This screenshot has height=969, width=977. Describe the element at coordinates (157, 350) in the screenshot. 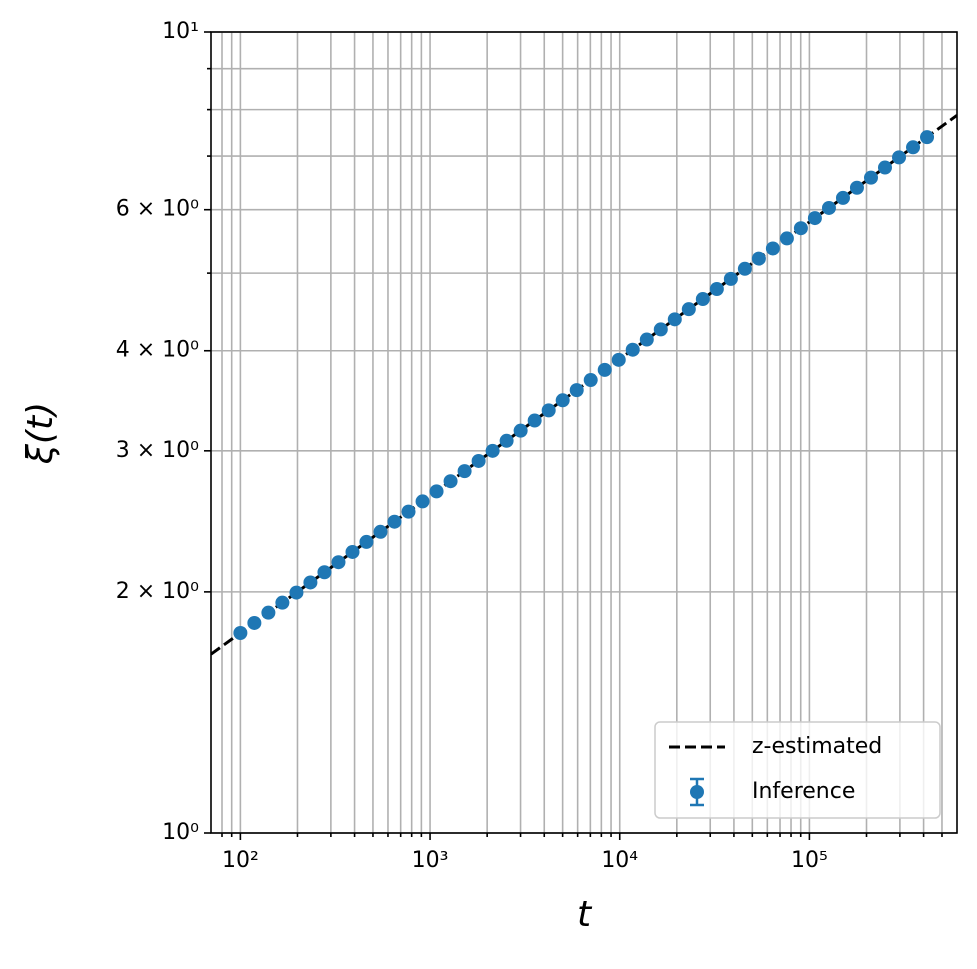

I see `y-tick-label: 4 × 10⁰` at that location.